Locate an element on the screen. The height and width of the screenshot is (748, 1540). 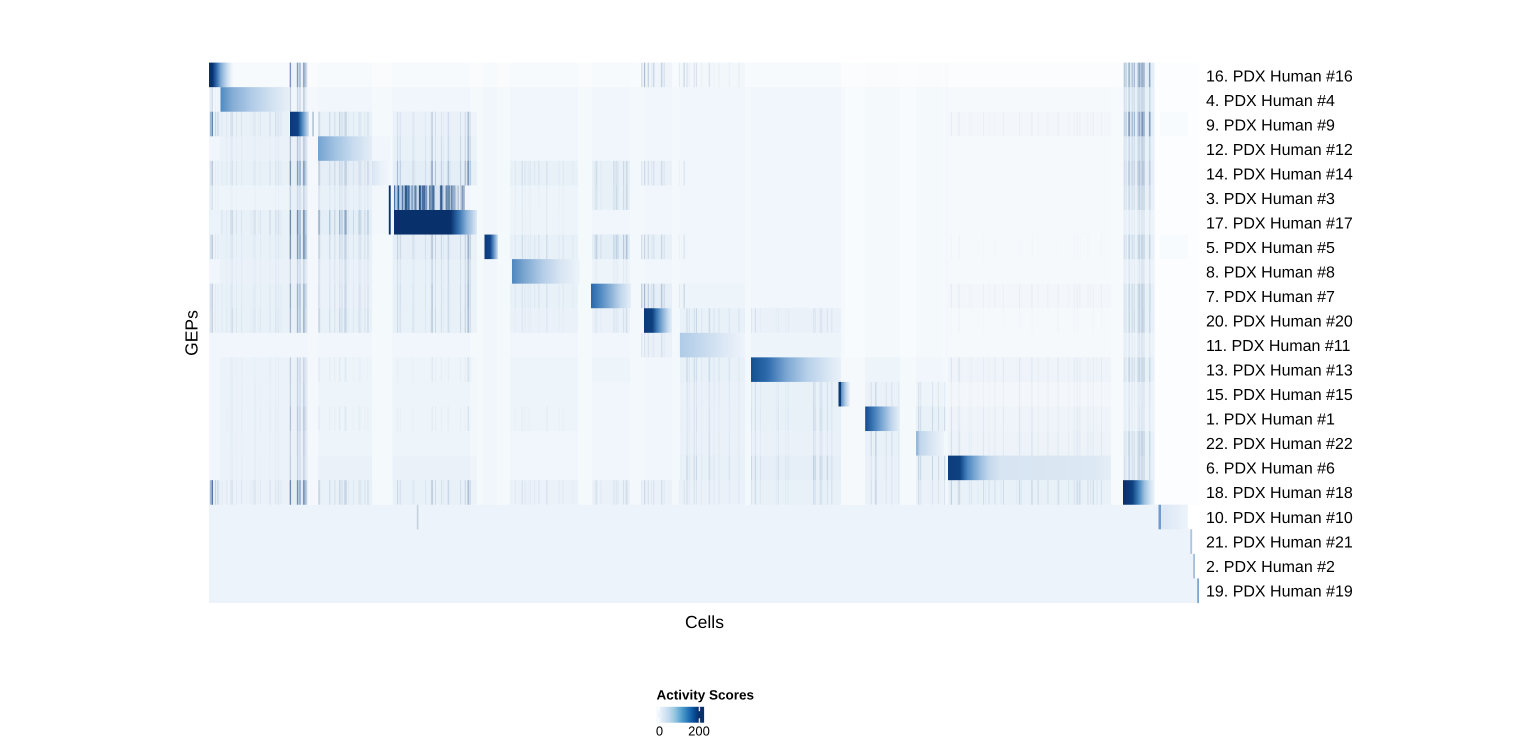
svg-text: Cells is located at coordinates (704, 622).